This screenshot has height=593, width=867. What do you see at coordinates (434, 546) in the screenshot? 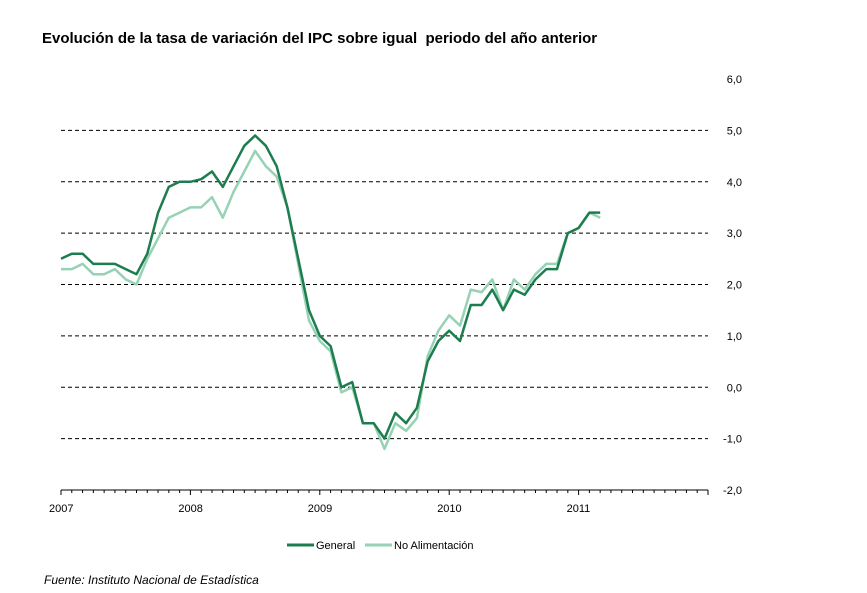
I see `legend-label-no-alimentacion: No Alimentación` at bounding box center [434, 546].